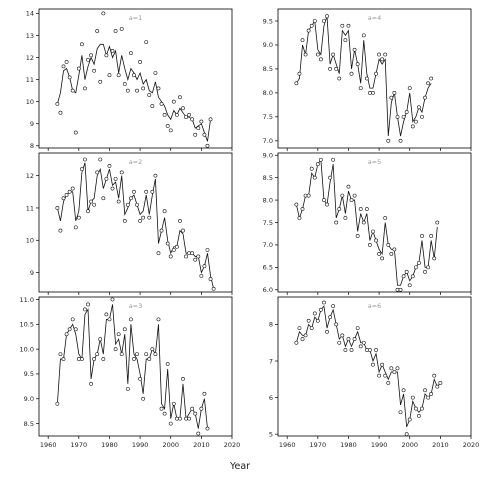 The width and height of the screenshot is (480, 480). Describe the element at coordinates (30, 208) in the screenshot. I see `y-tick-label: 11` at that location.